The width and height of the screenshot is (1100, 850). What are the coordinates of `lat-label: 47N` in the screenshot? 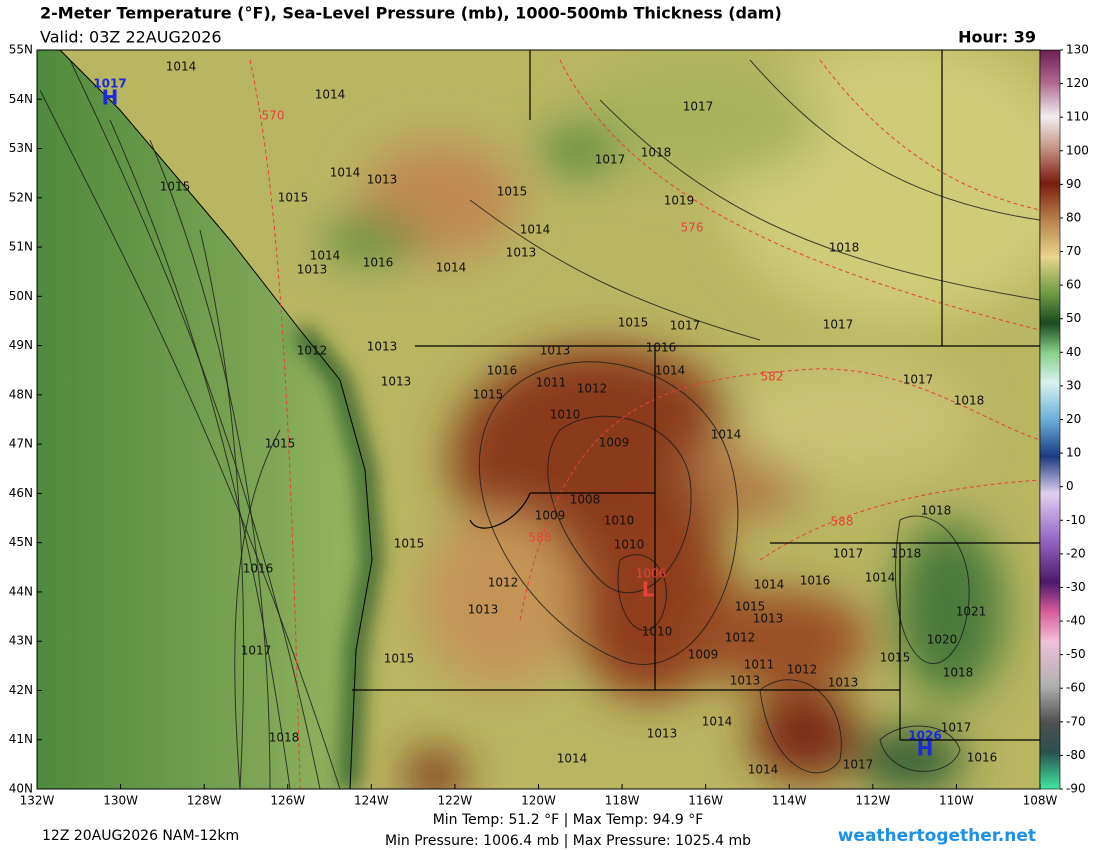 It's located at (21, 444).